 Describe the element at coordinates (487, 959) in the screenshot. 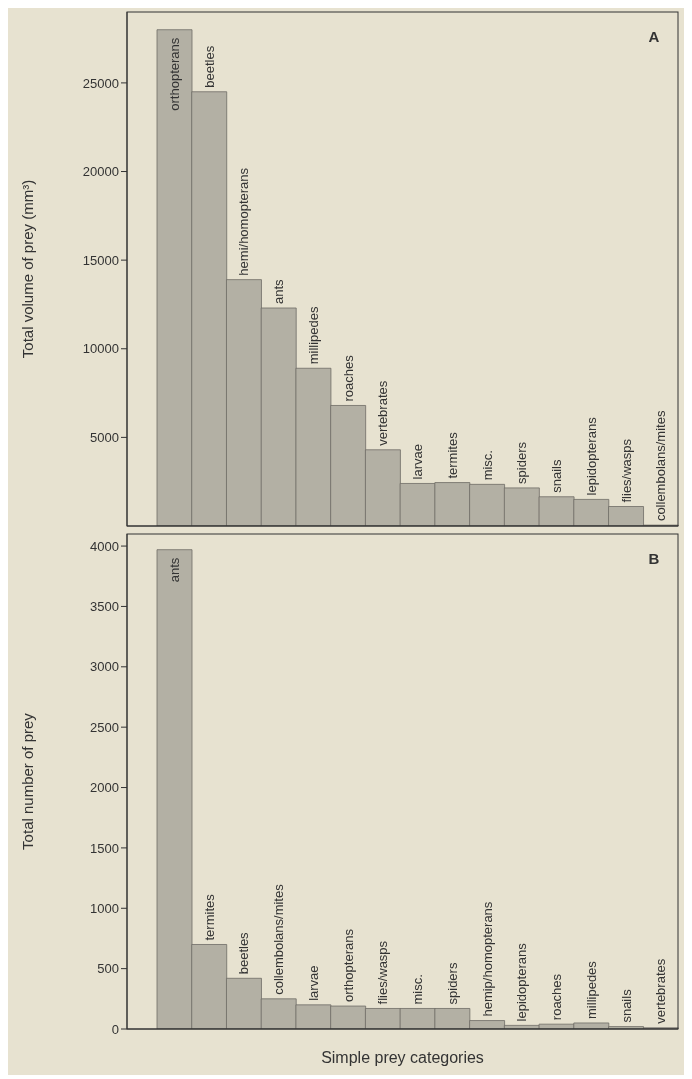

I see `category-label: hemip/homopterans` at that location.